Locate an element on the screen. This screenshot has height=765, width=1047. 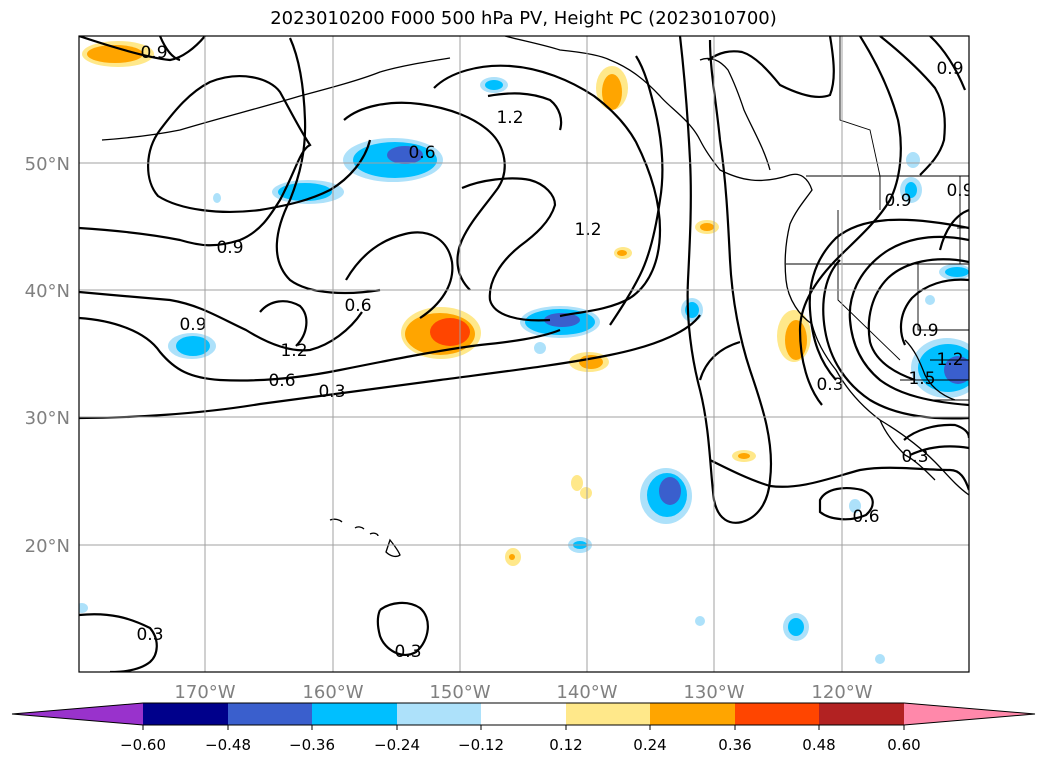
colorbar-extend-max is located at coordinates (969, 714).